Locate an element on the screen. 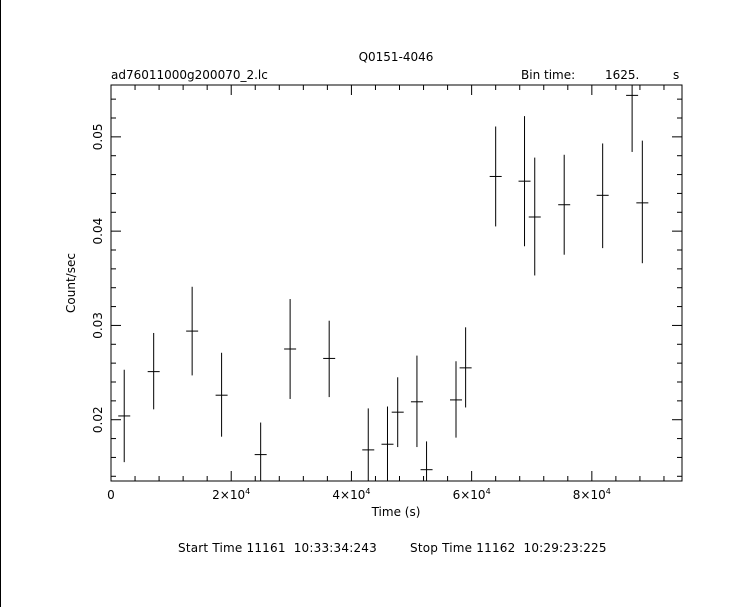  start-time-text: Start Time 11161 10:33:34:243 is located at coordinates (277, 548).